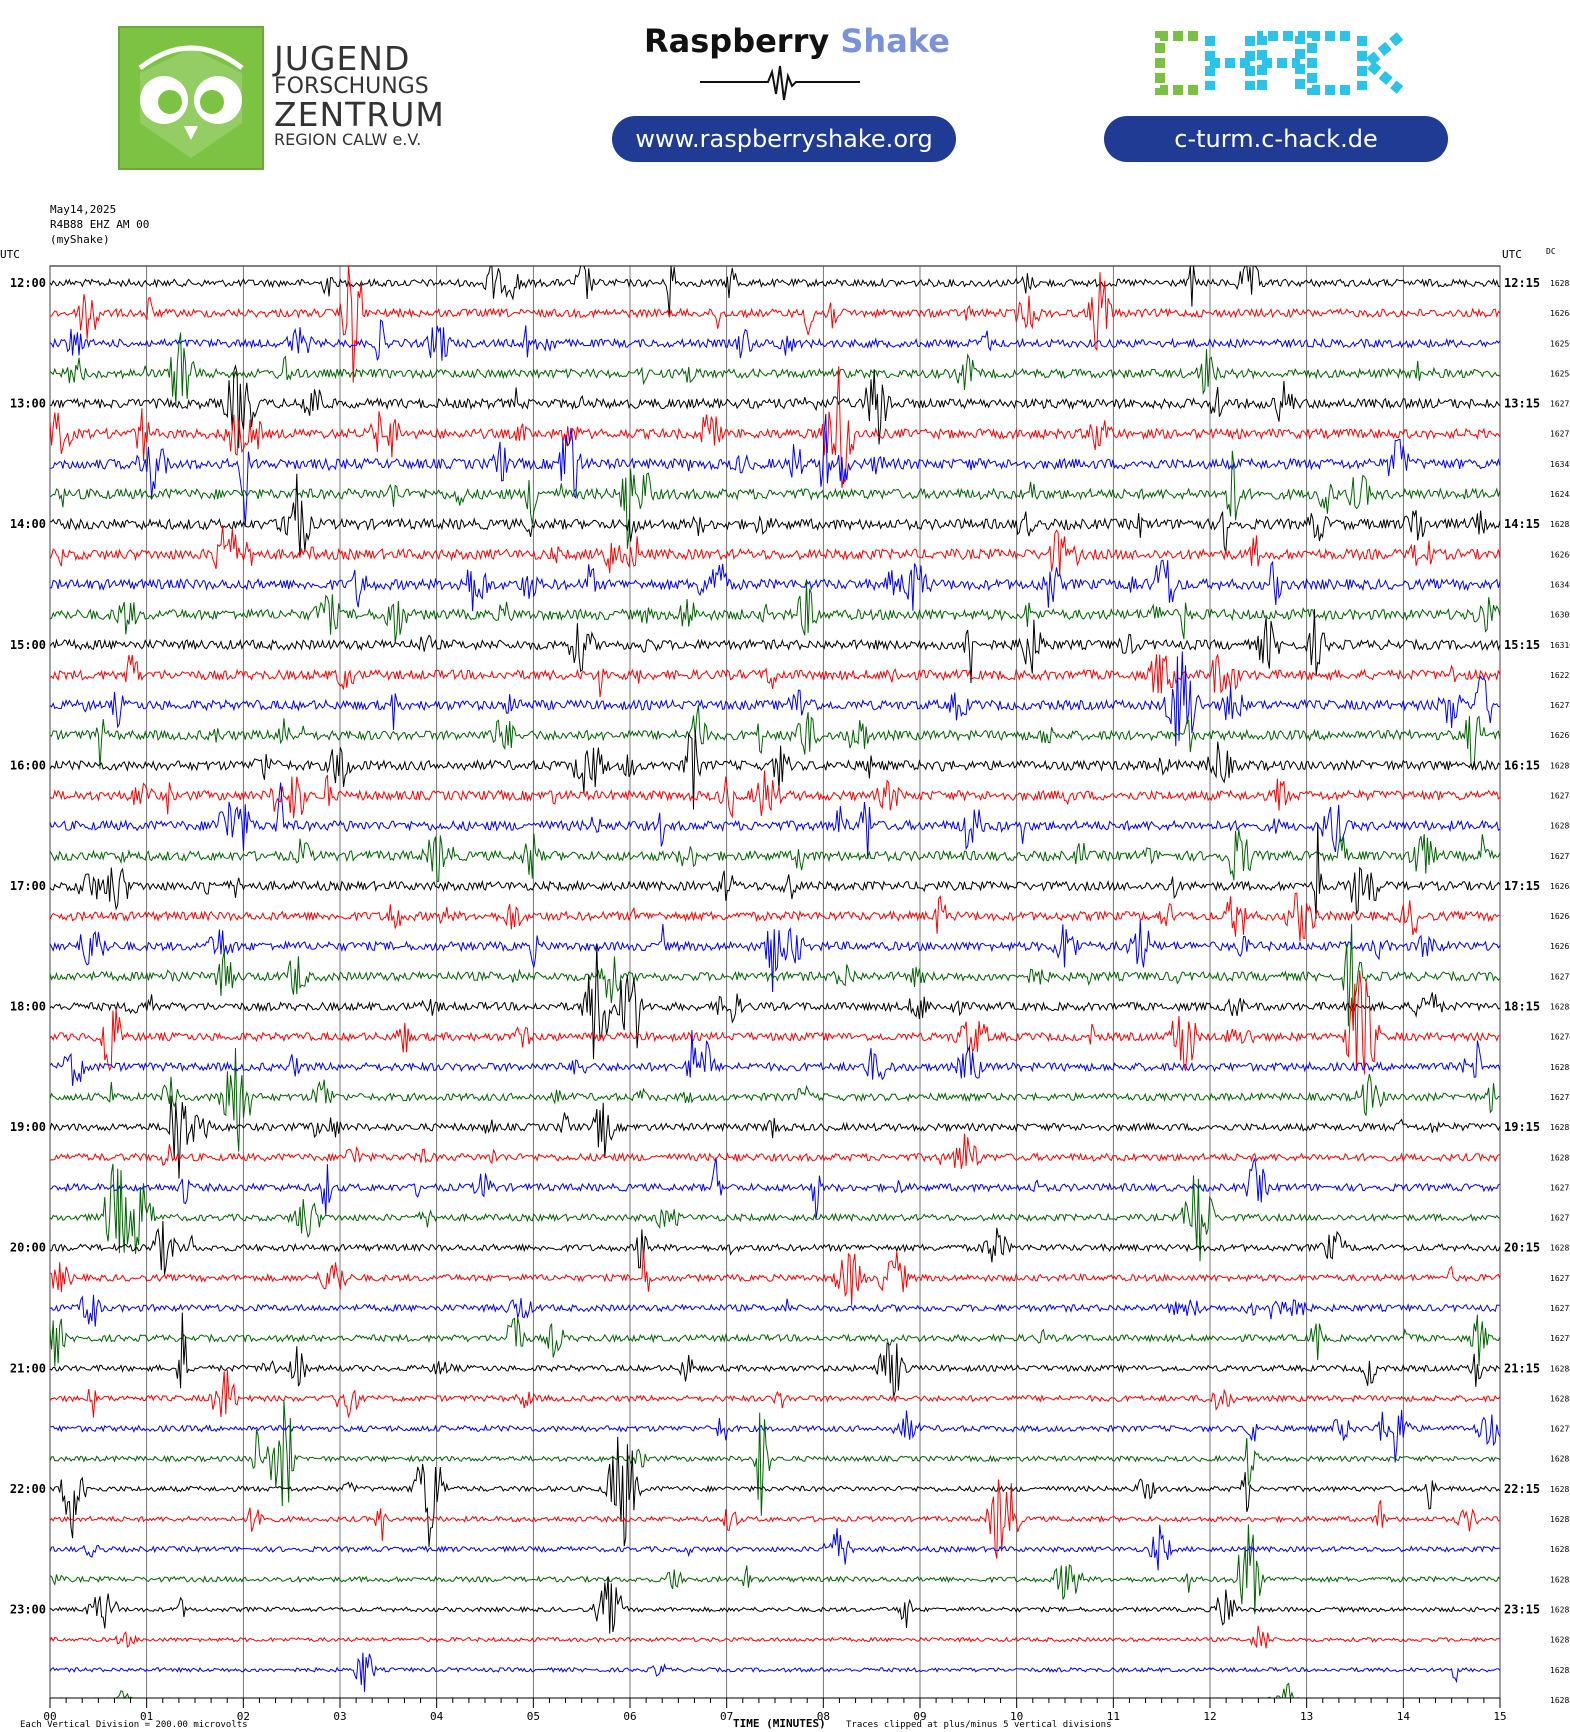  I want to click on seismic-wave-icon, so click(780, 83).